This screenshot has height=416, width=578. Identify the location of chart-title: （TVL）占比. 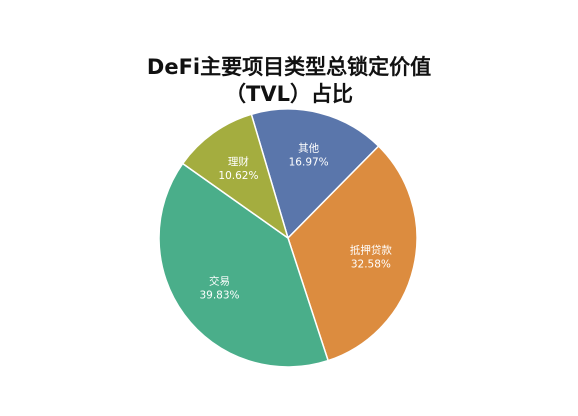
(289, 94).